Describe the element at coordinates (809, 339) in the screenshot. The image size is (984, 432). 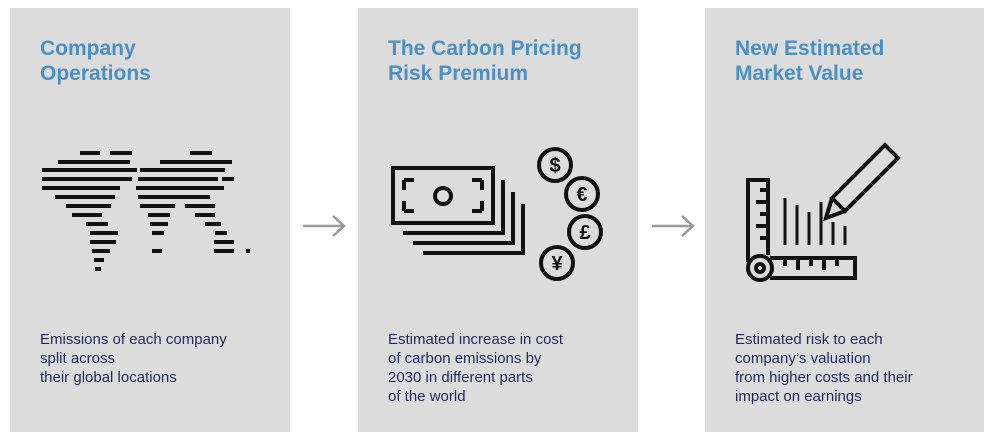
I see `desc-line: Estimated risk to each` at that location.